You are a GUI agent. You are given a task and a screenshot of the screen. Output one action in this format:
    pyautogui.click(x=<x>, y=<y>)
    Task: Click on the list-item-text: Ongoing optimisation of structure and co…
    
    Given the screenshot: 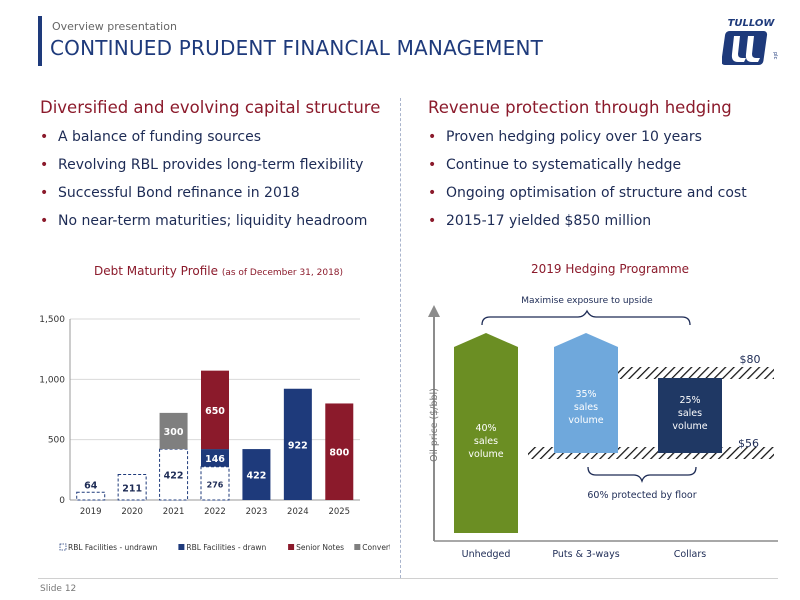 What is the action you would take?
    pyautogui.click(x=596, y=193)
    